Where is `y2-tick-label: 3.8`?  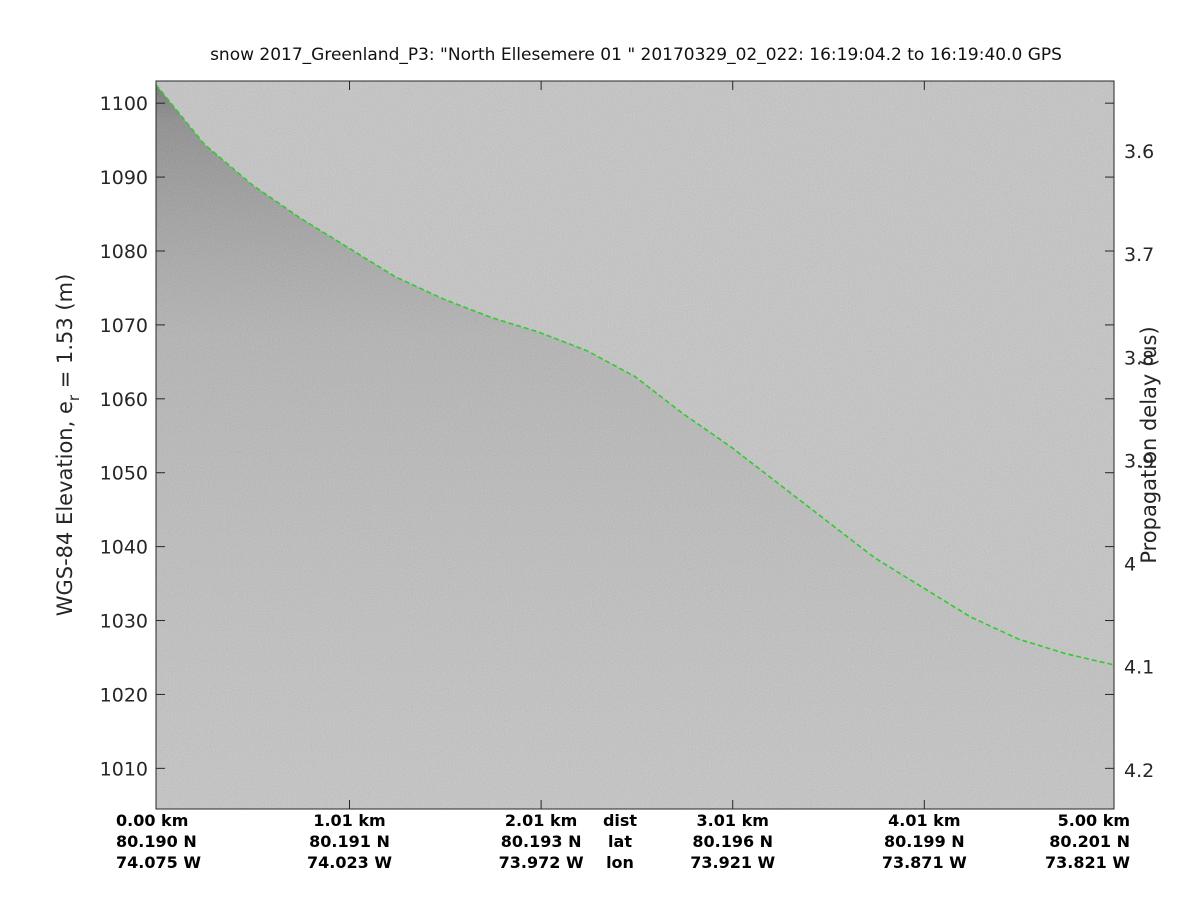
y2-tick-label: 3.8 is located at coordinates (1139, 358).